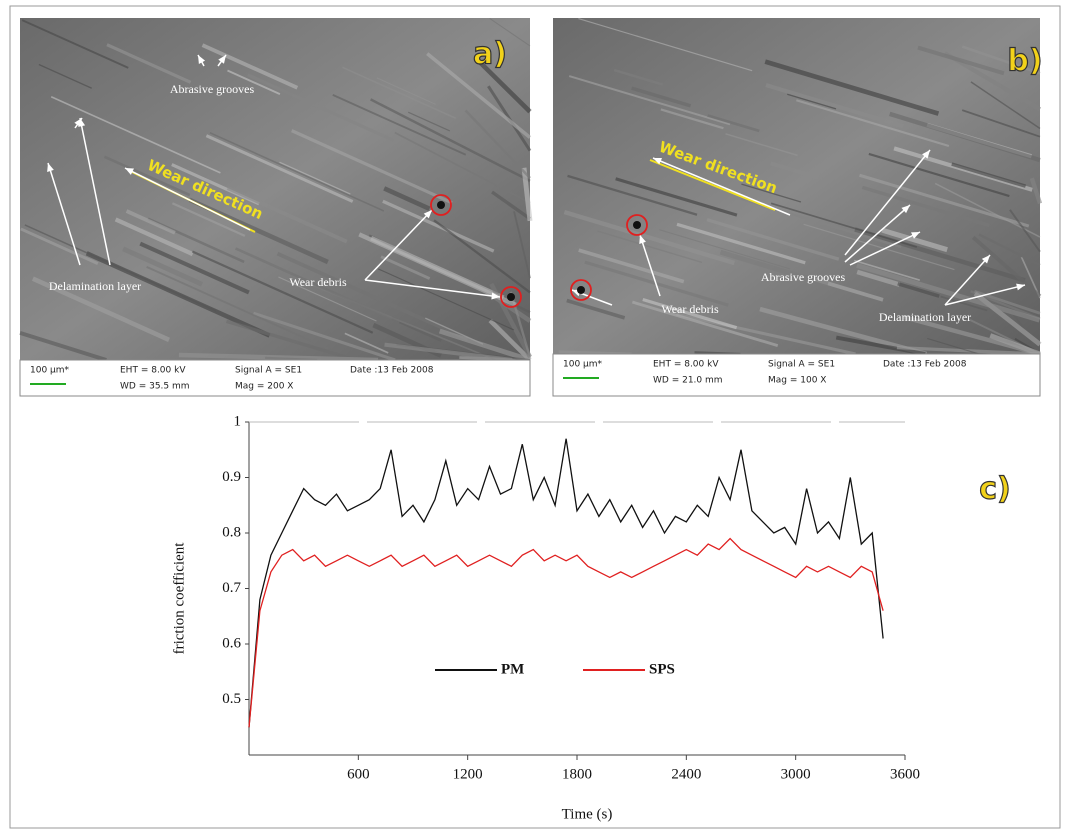  I want to click on info-text: Date :13 Feb 2008, so click(925, 365).